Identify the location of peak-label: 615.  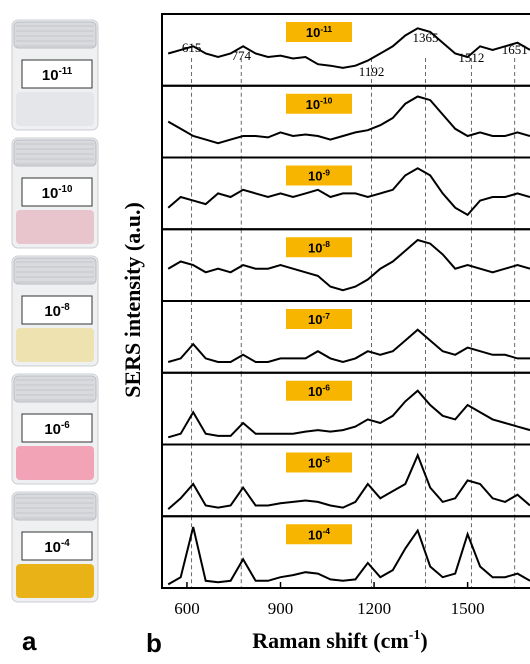
(192, 47).